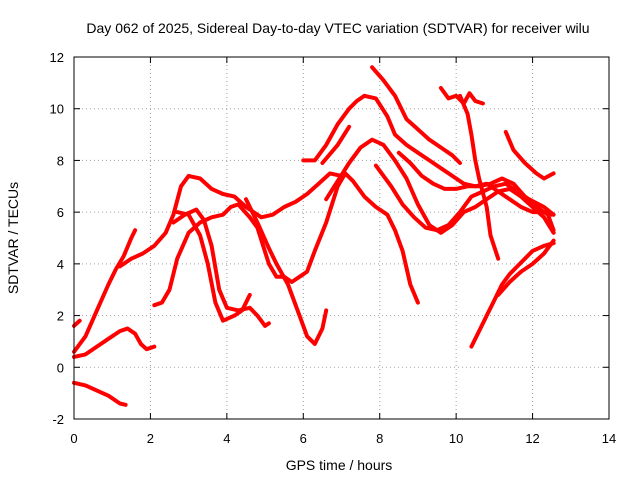 The height and width of the screenshot is (480, 640). Describe the element at coordinates (609, 438) in the screenshot. I see `x-tick-label: 14` at that location.